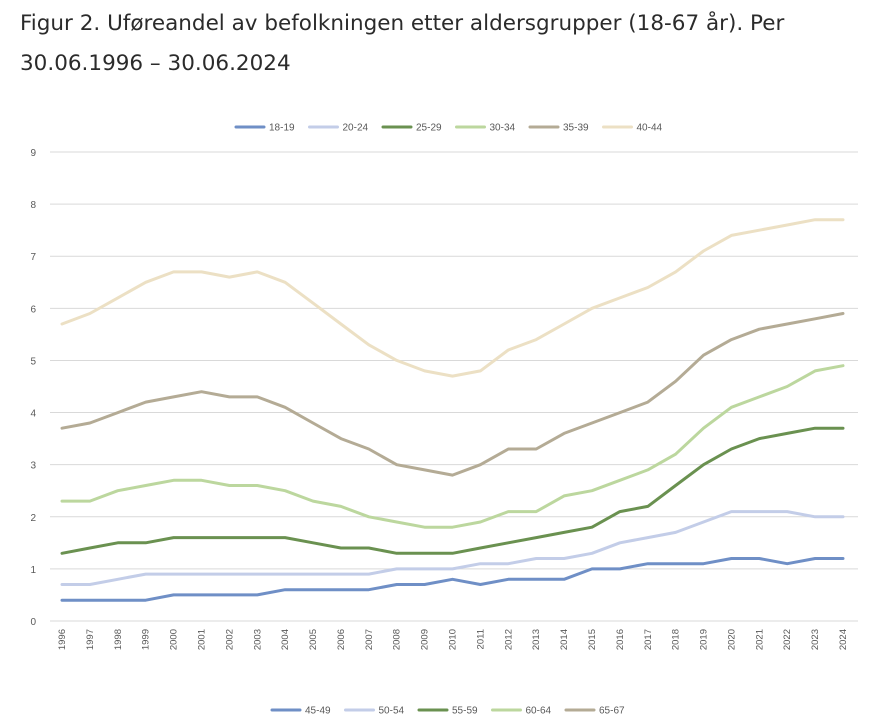 This screenshot has width=883, height=720. I want to click on y-tick-label: 4, so click(33, 414).